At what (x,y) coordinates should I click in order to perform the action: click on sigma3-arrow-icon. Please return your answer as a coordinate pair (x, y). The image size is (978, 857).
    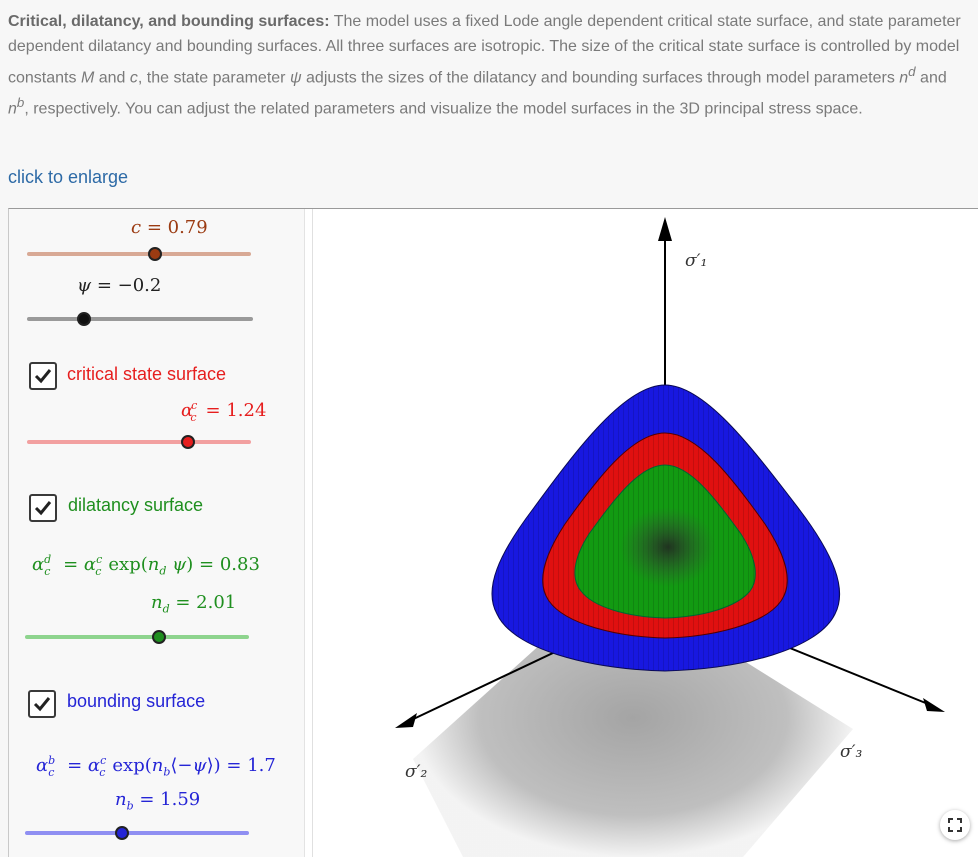
    Looking at the image, I should click on (934, 705).